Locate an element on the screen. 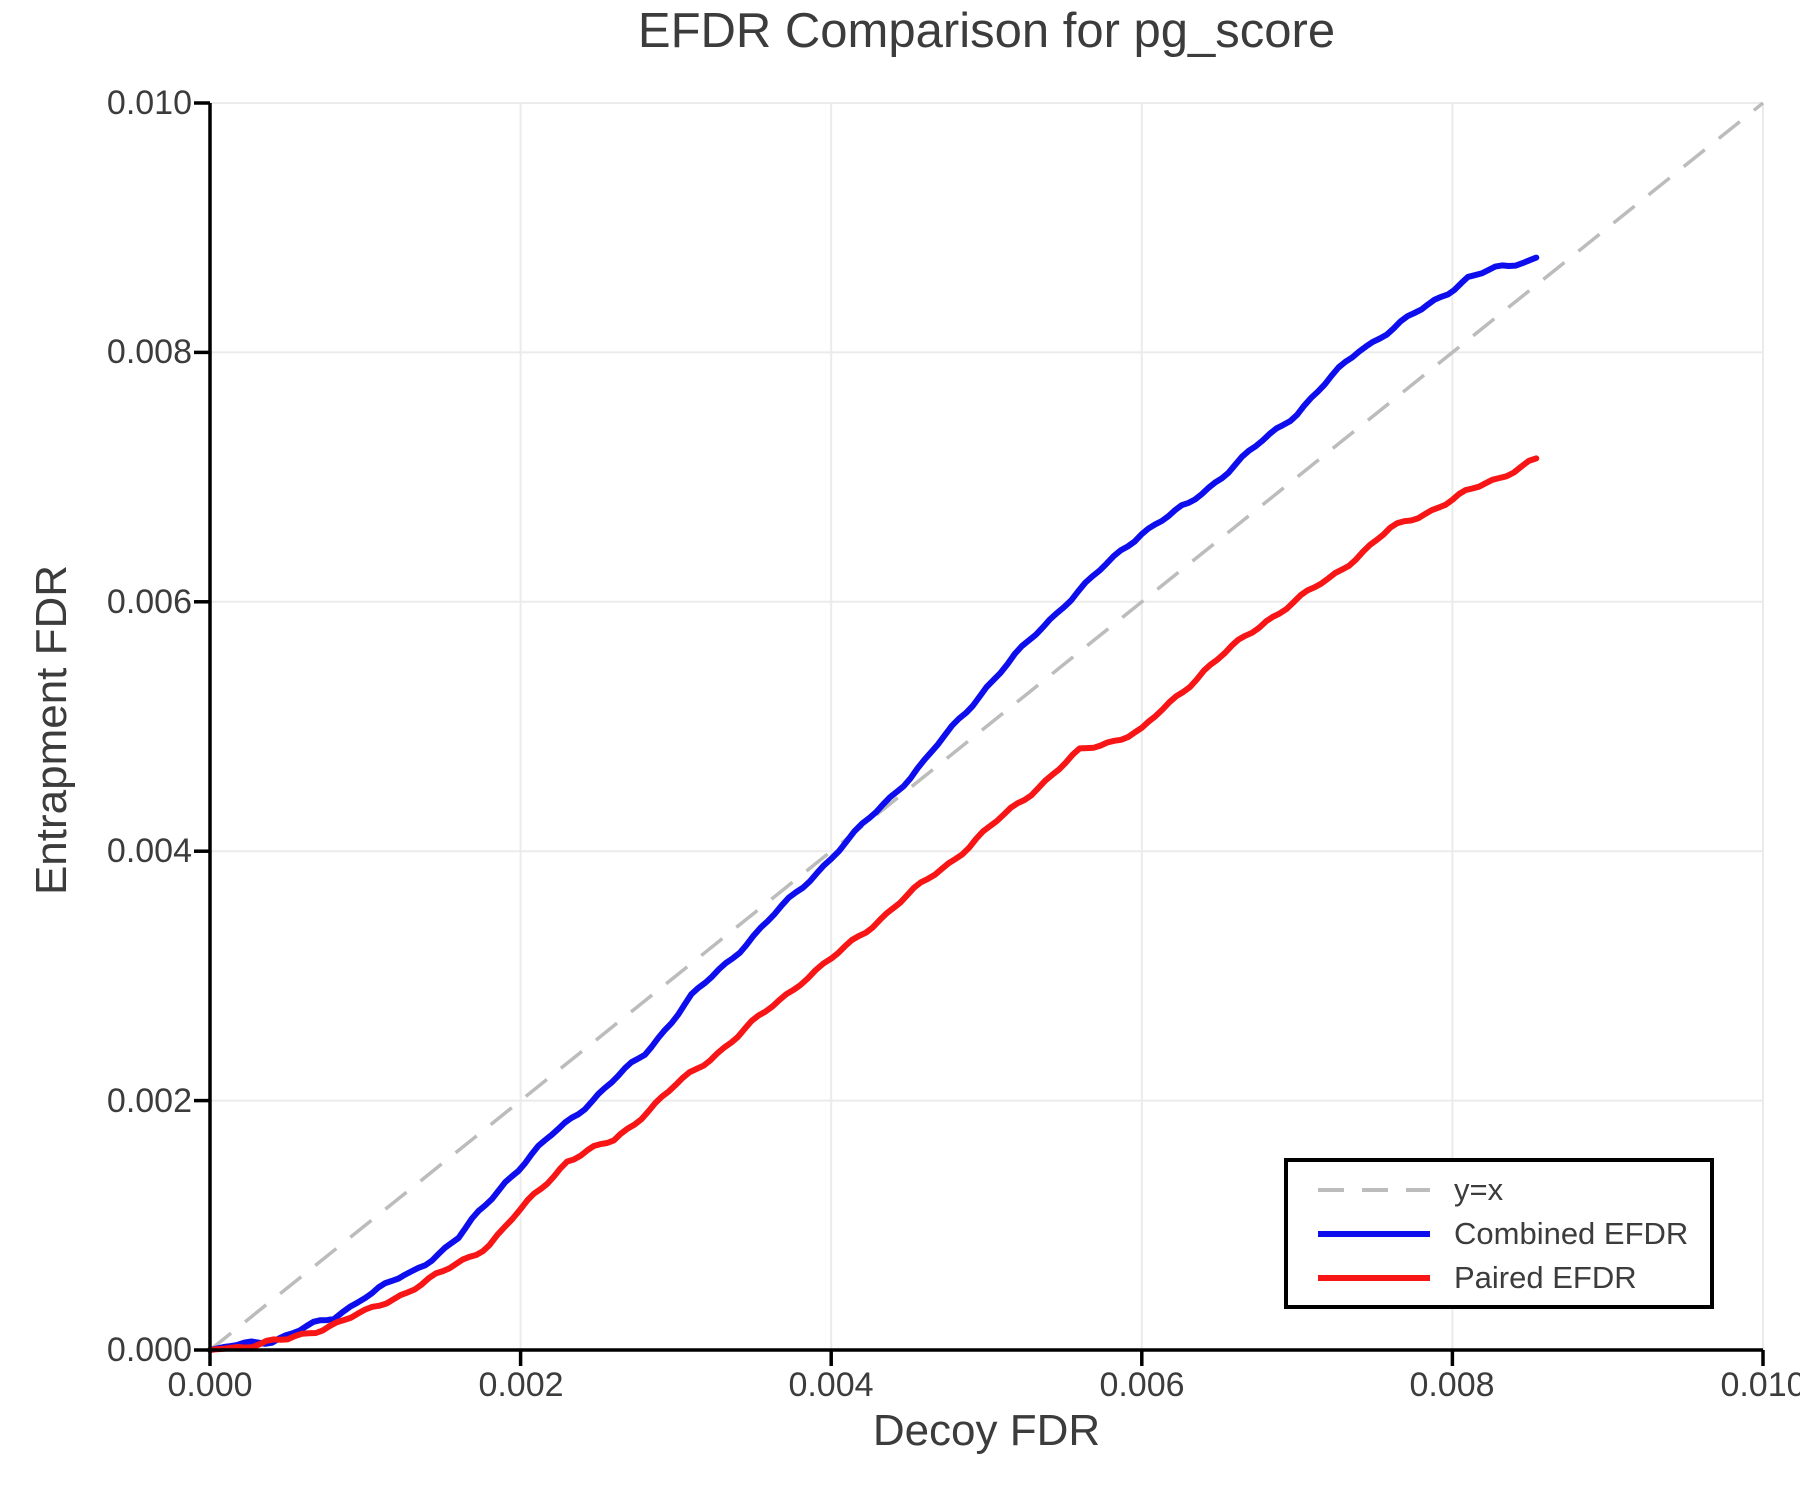 This screenshot has height=1500, width=1800. combined-line-swatch is located at coordinates (1374, 1233).